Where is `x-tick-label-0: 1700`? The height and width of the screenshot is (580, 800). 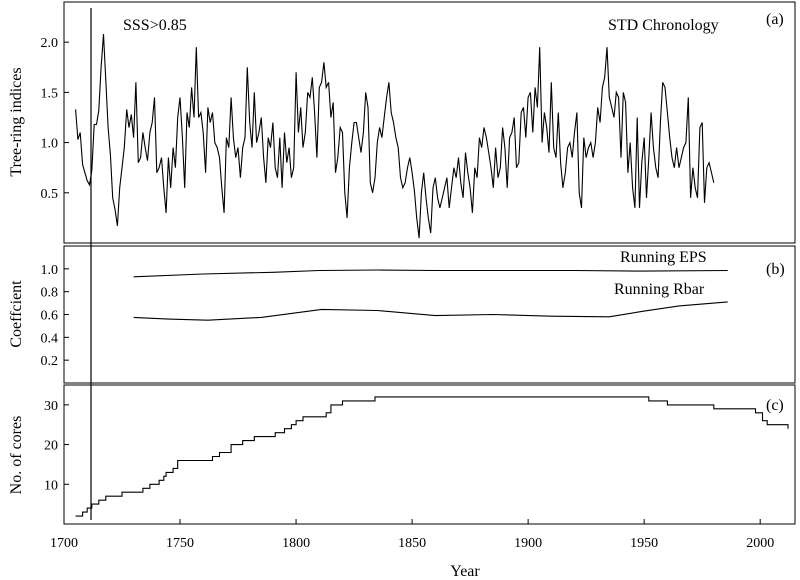 x-tick-label-0: 1700 is located at coordinates (64, 543).